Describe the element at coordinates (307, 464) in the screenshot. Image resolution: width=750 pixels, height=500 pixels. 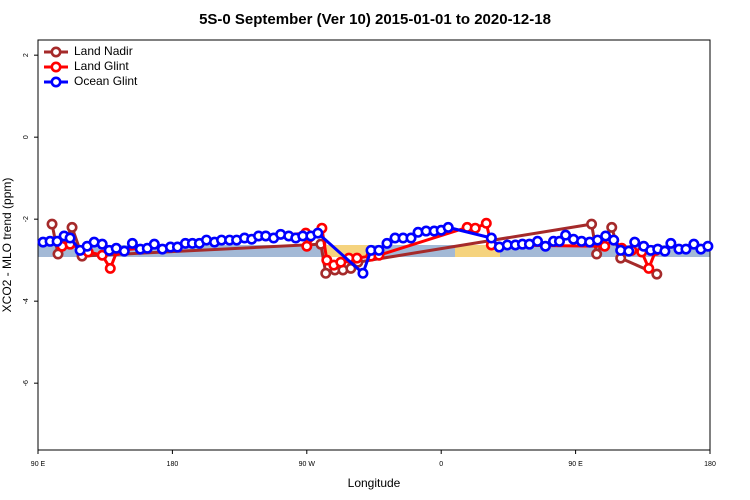
I see `x-tick-label: 90 W` at that location.